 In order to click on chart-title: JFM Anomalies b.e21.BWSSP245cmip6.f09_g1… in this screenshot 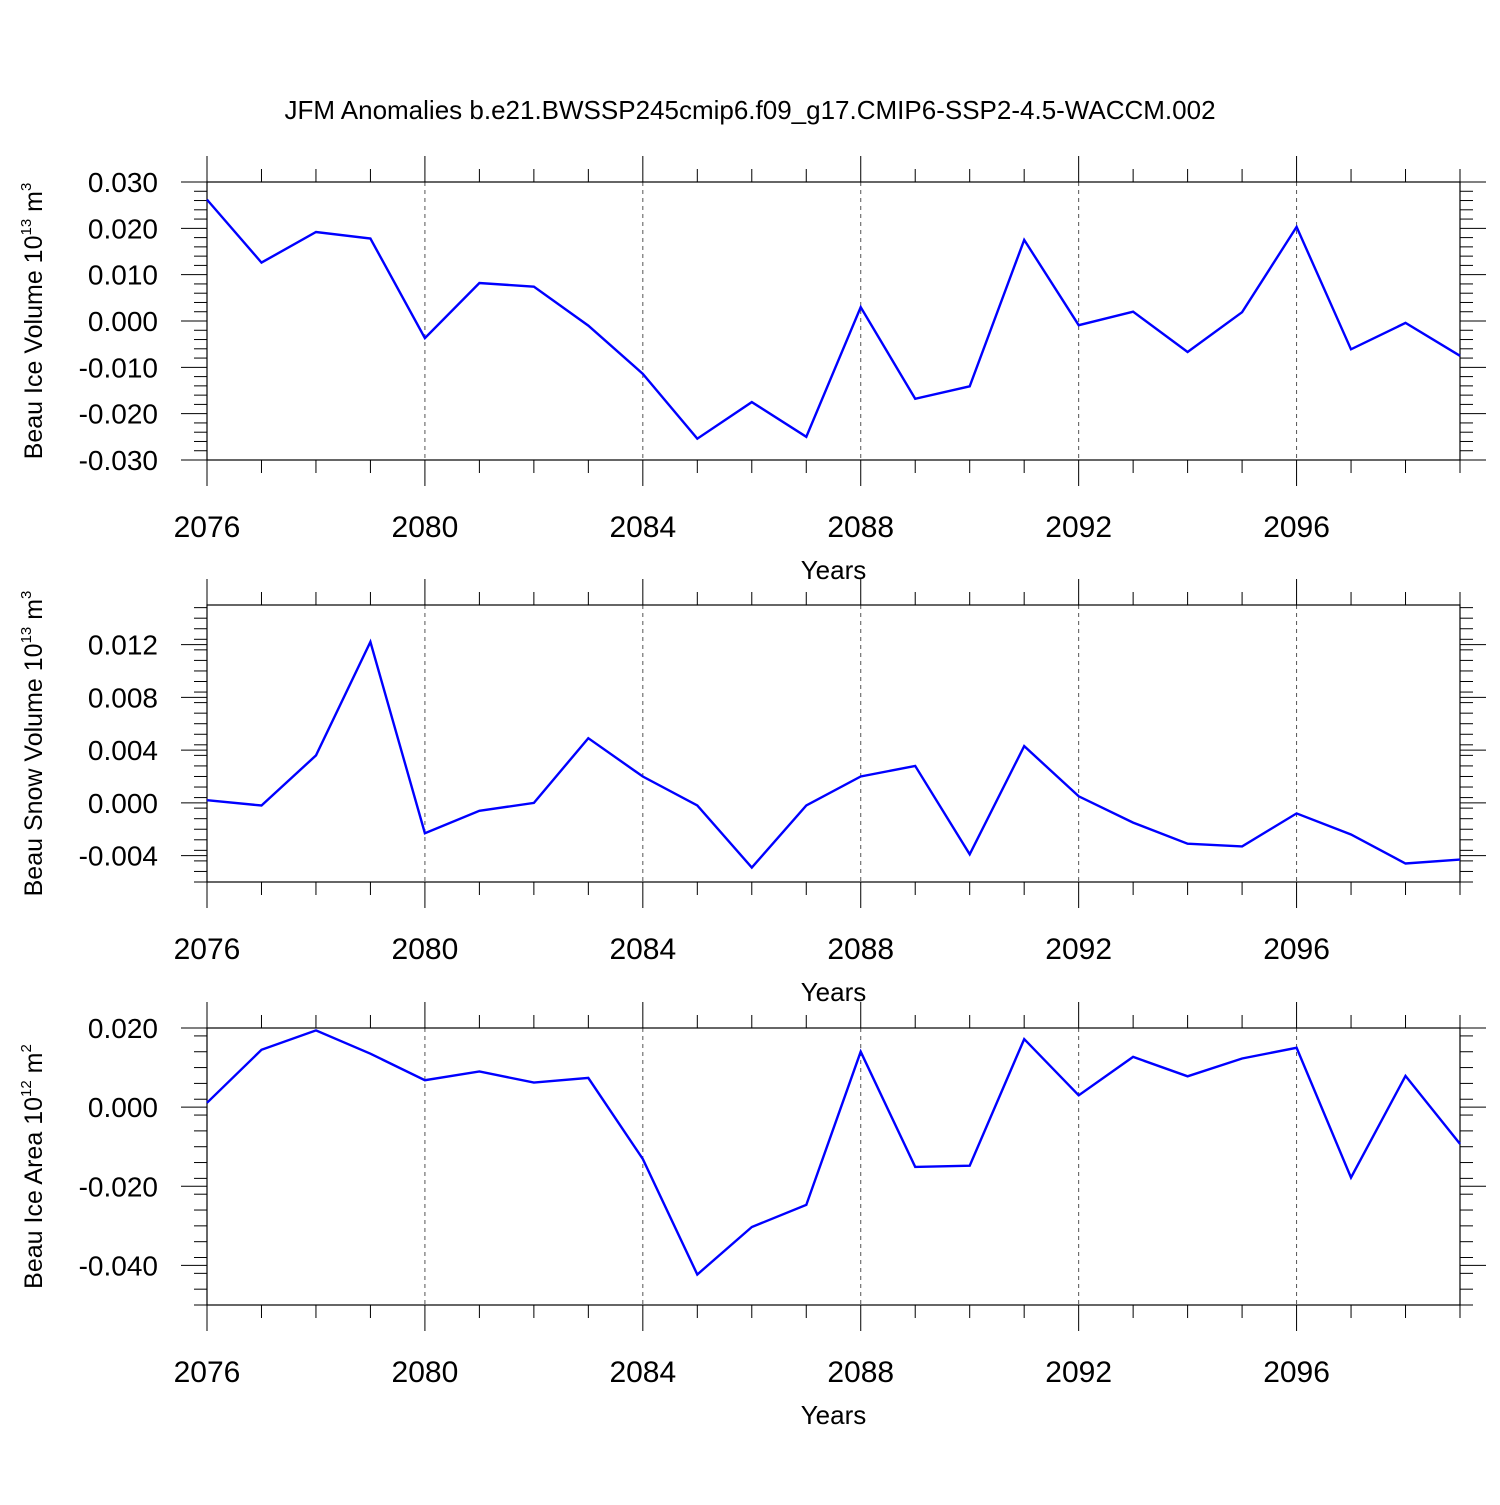, I will do `click(749, 110)`.